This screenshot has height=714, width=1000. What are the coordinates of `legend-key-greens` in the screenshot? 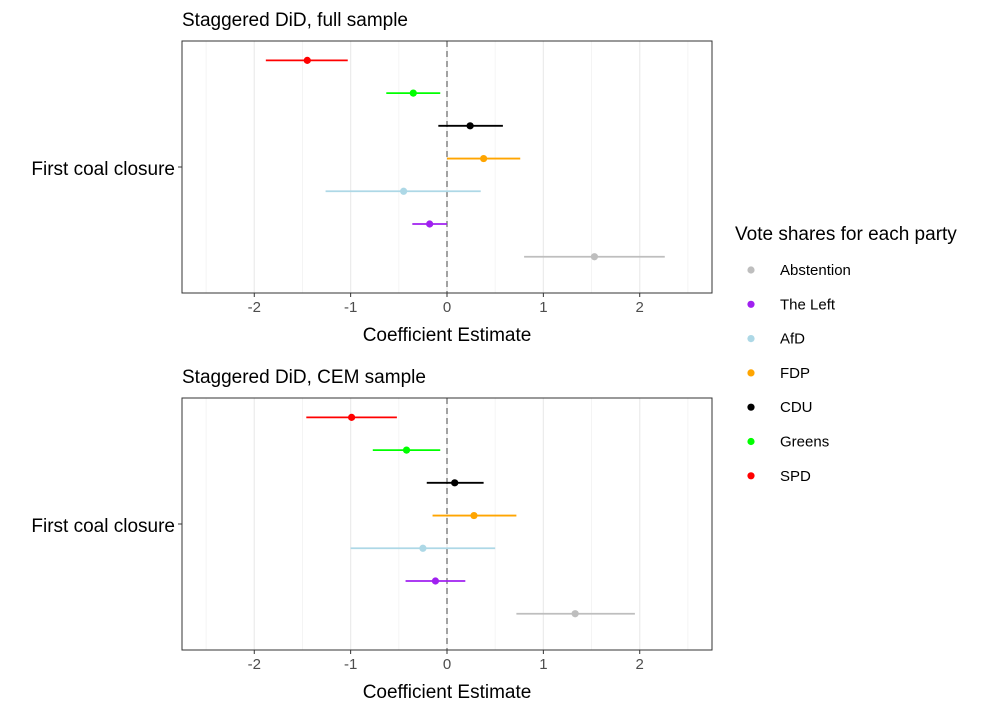 It's located at (751, 441).